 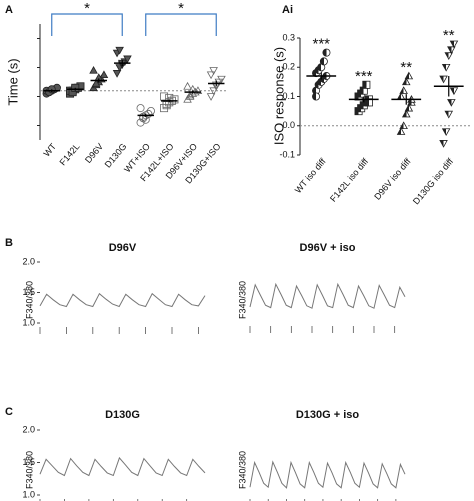 I want to click on panel-label: Ai, so click(x=287, y=10).